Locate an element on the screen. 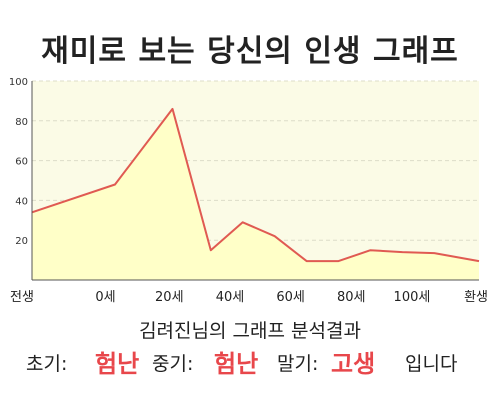  x-tick-labels: 전생 0세 20세 40세 60세 80세 100세 환생 is located at coordinates (249, 297).